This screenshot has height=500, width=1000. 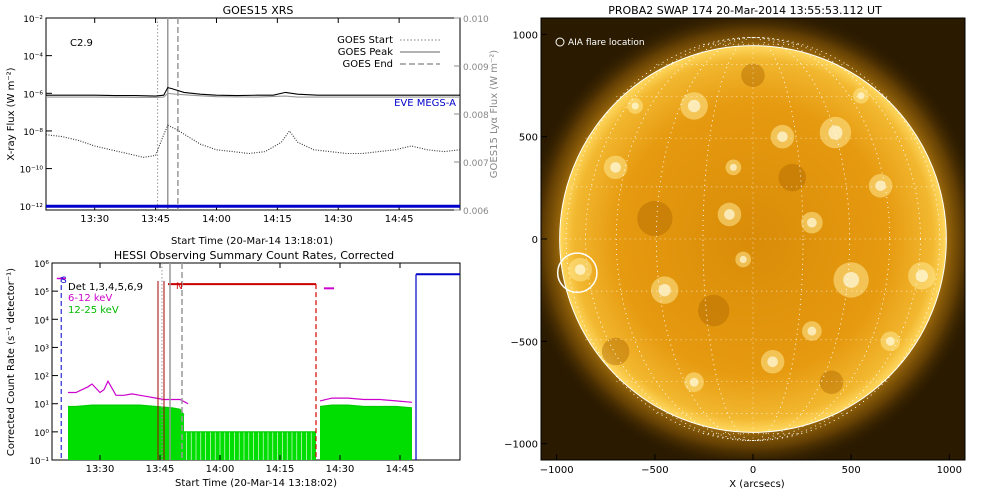 I want to click on goes-x-tick-label: 14:00, so click(x=216, y=219).